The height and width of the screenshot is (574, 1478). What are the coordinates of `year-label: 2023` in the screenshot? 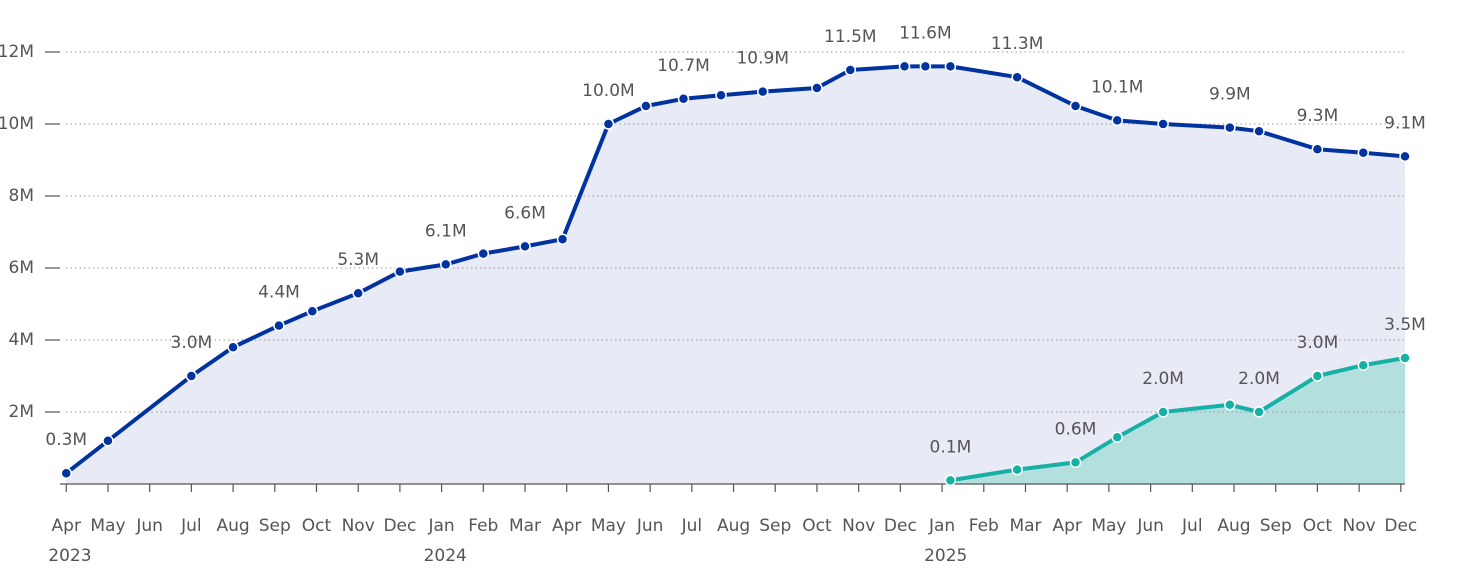 It's located at (69, 556).